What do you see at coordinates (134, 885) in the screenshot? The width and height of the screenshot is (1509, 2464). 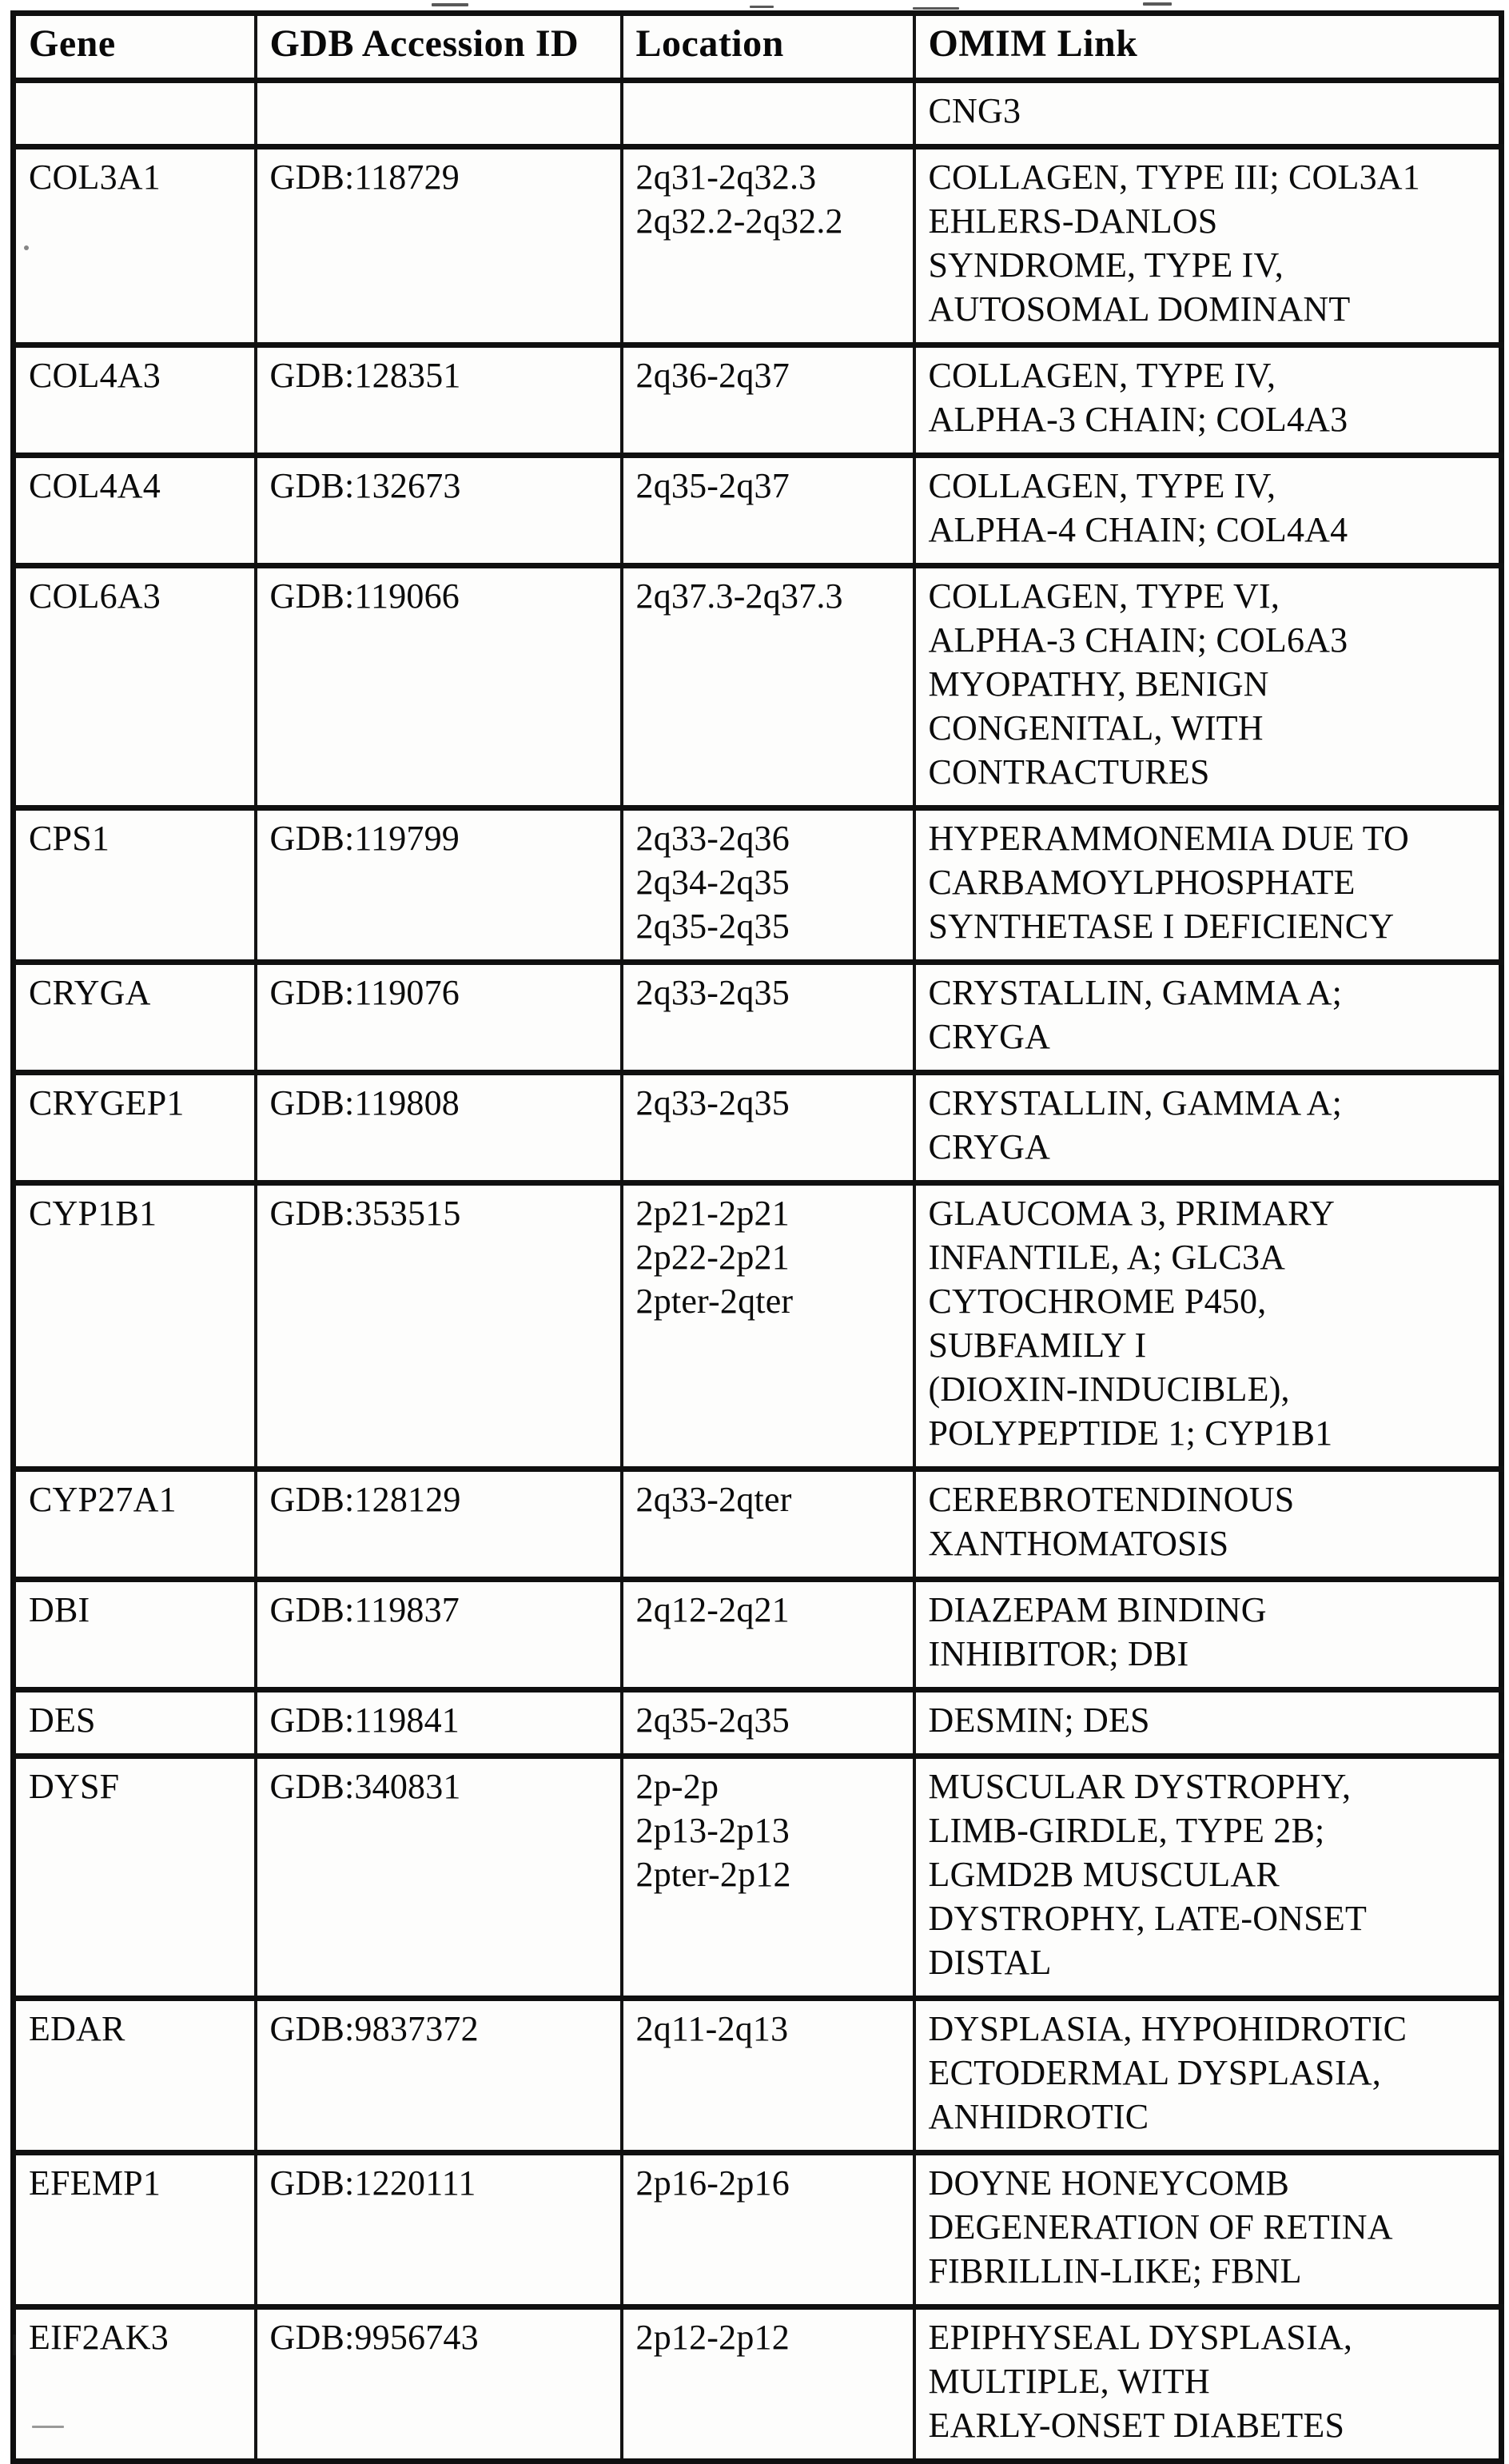 I see `gene-cell: CPS1` at bounding box center [134, 885].